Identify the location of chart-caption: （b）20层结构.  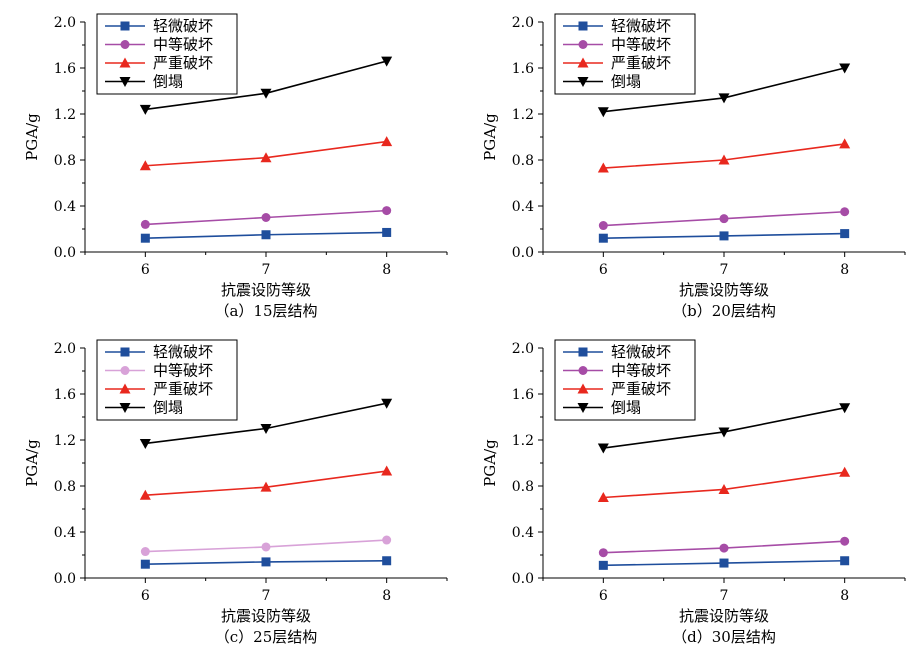
(724, 311).